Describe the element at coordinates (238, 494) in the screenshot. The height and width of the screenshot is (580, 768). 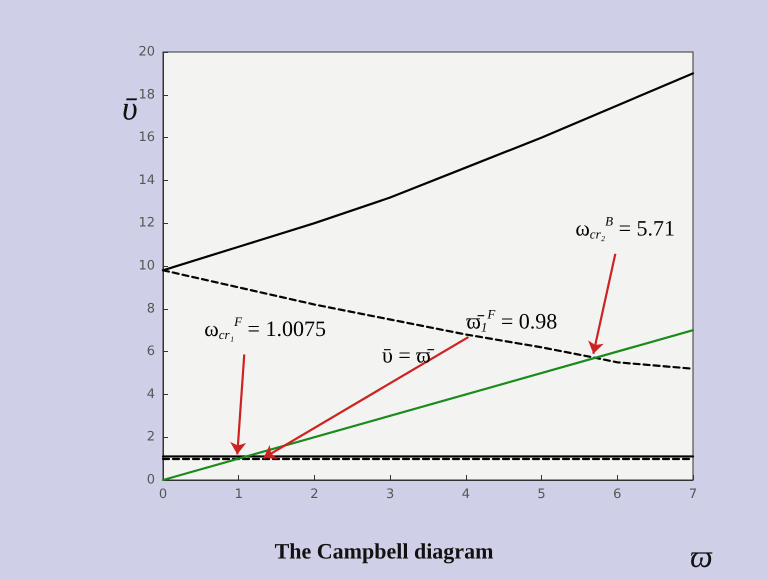
I see `x-tick-label: 1` at that location.